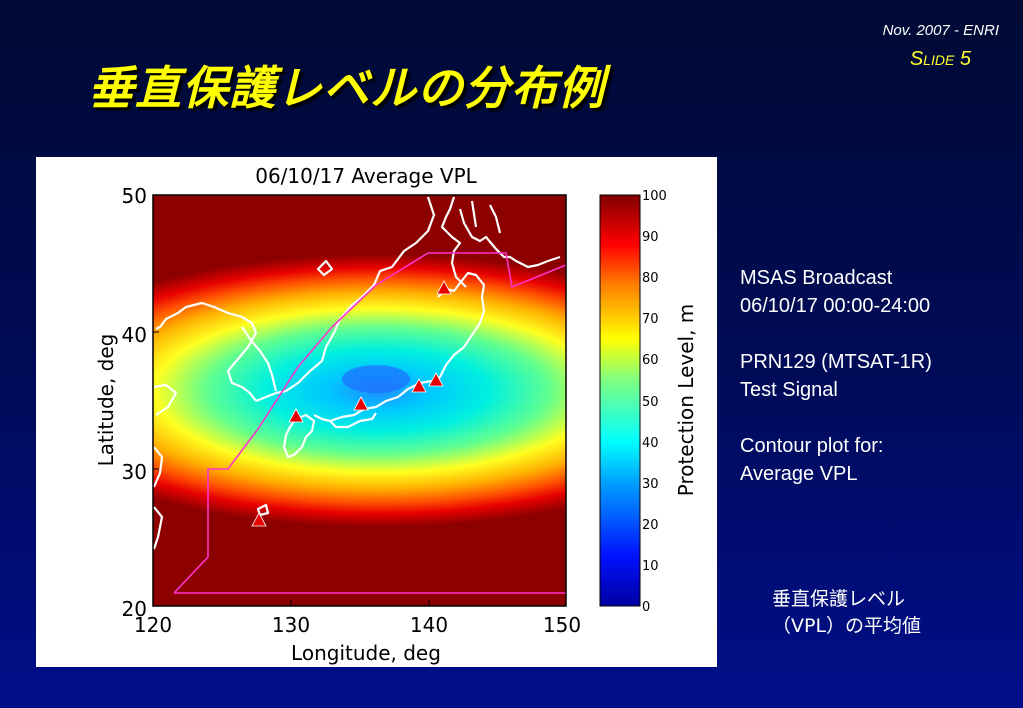 This screenshot has height=708, width=1023. I want to click on station-marker-fukuoka, so click(296, 415).